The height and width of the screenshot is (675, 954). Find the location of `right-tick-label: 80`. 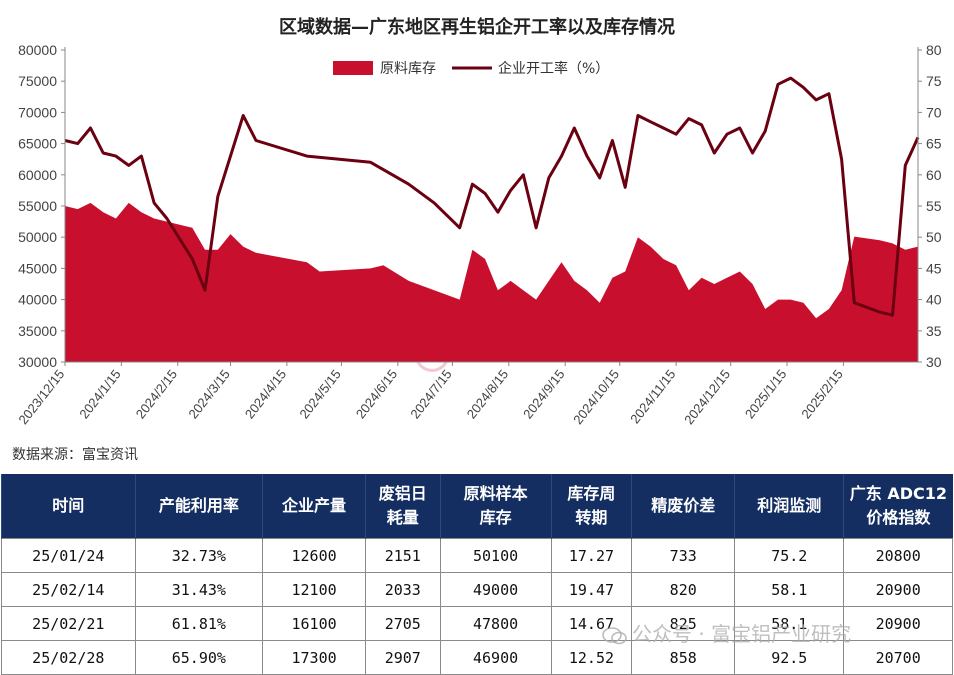

right-tick-label: 80 is located at coordinates (934, 50).